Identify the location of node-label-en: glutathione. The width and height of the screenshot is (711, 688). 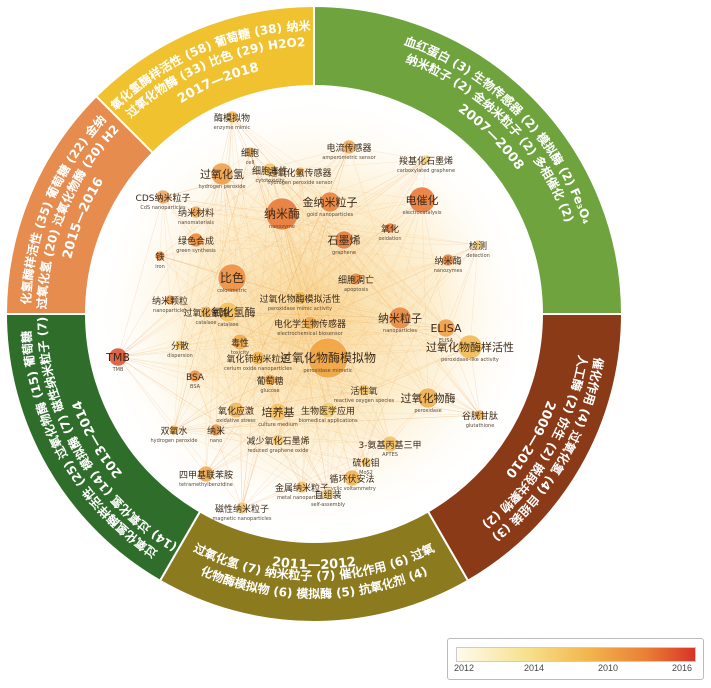
(480, 426).